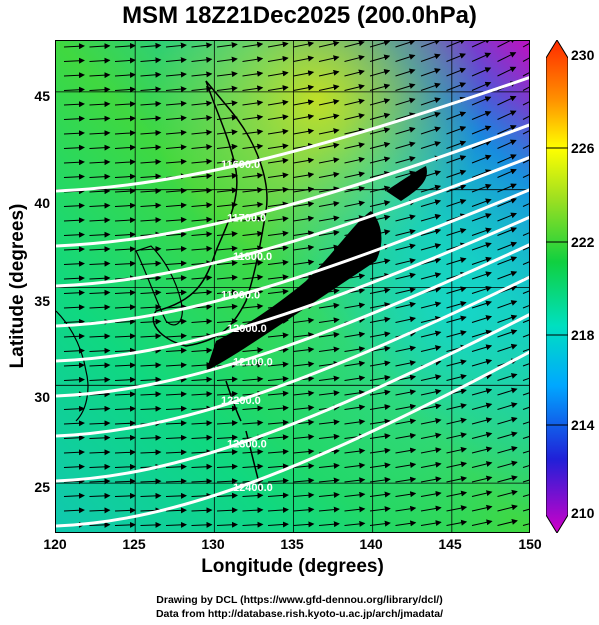 The height and width of the screenshot is (625, 599). I want to click on colorbar-label-226: 226, so click(583, 148).